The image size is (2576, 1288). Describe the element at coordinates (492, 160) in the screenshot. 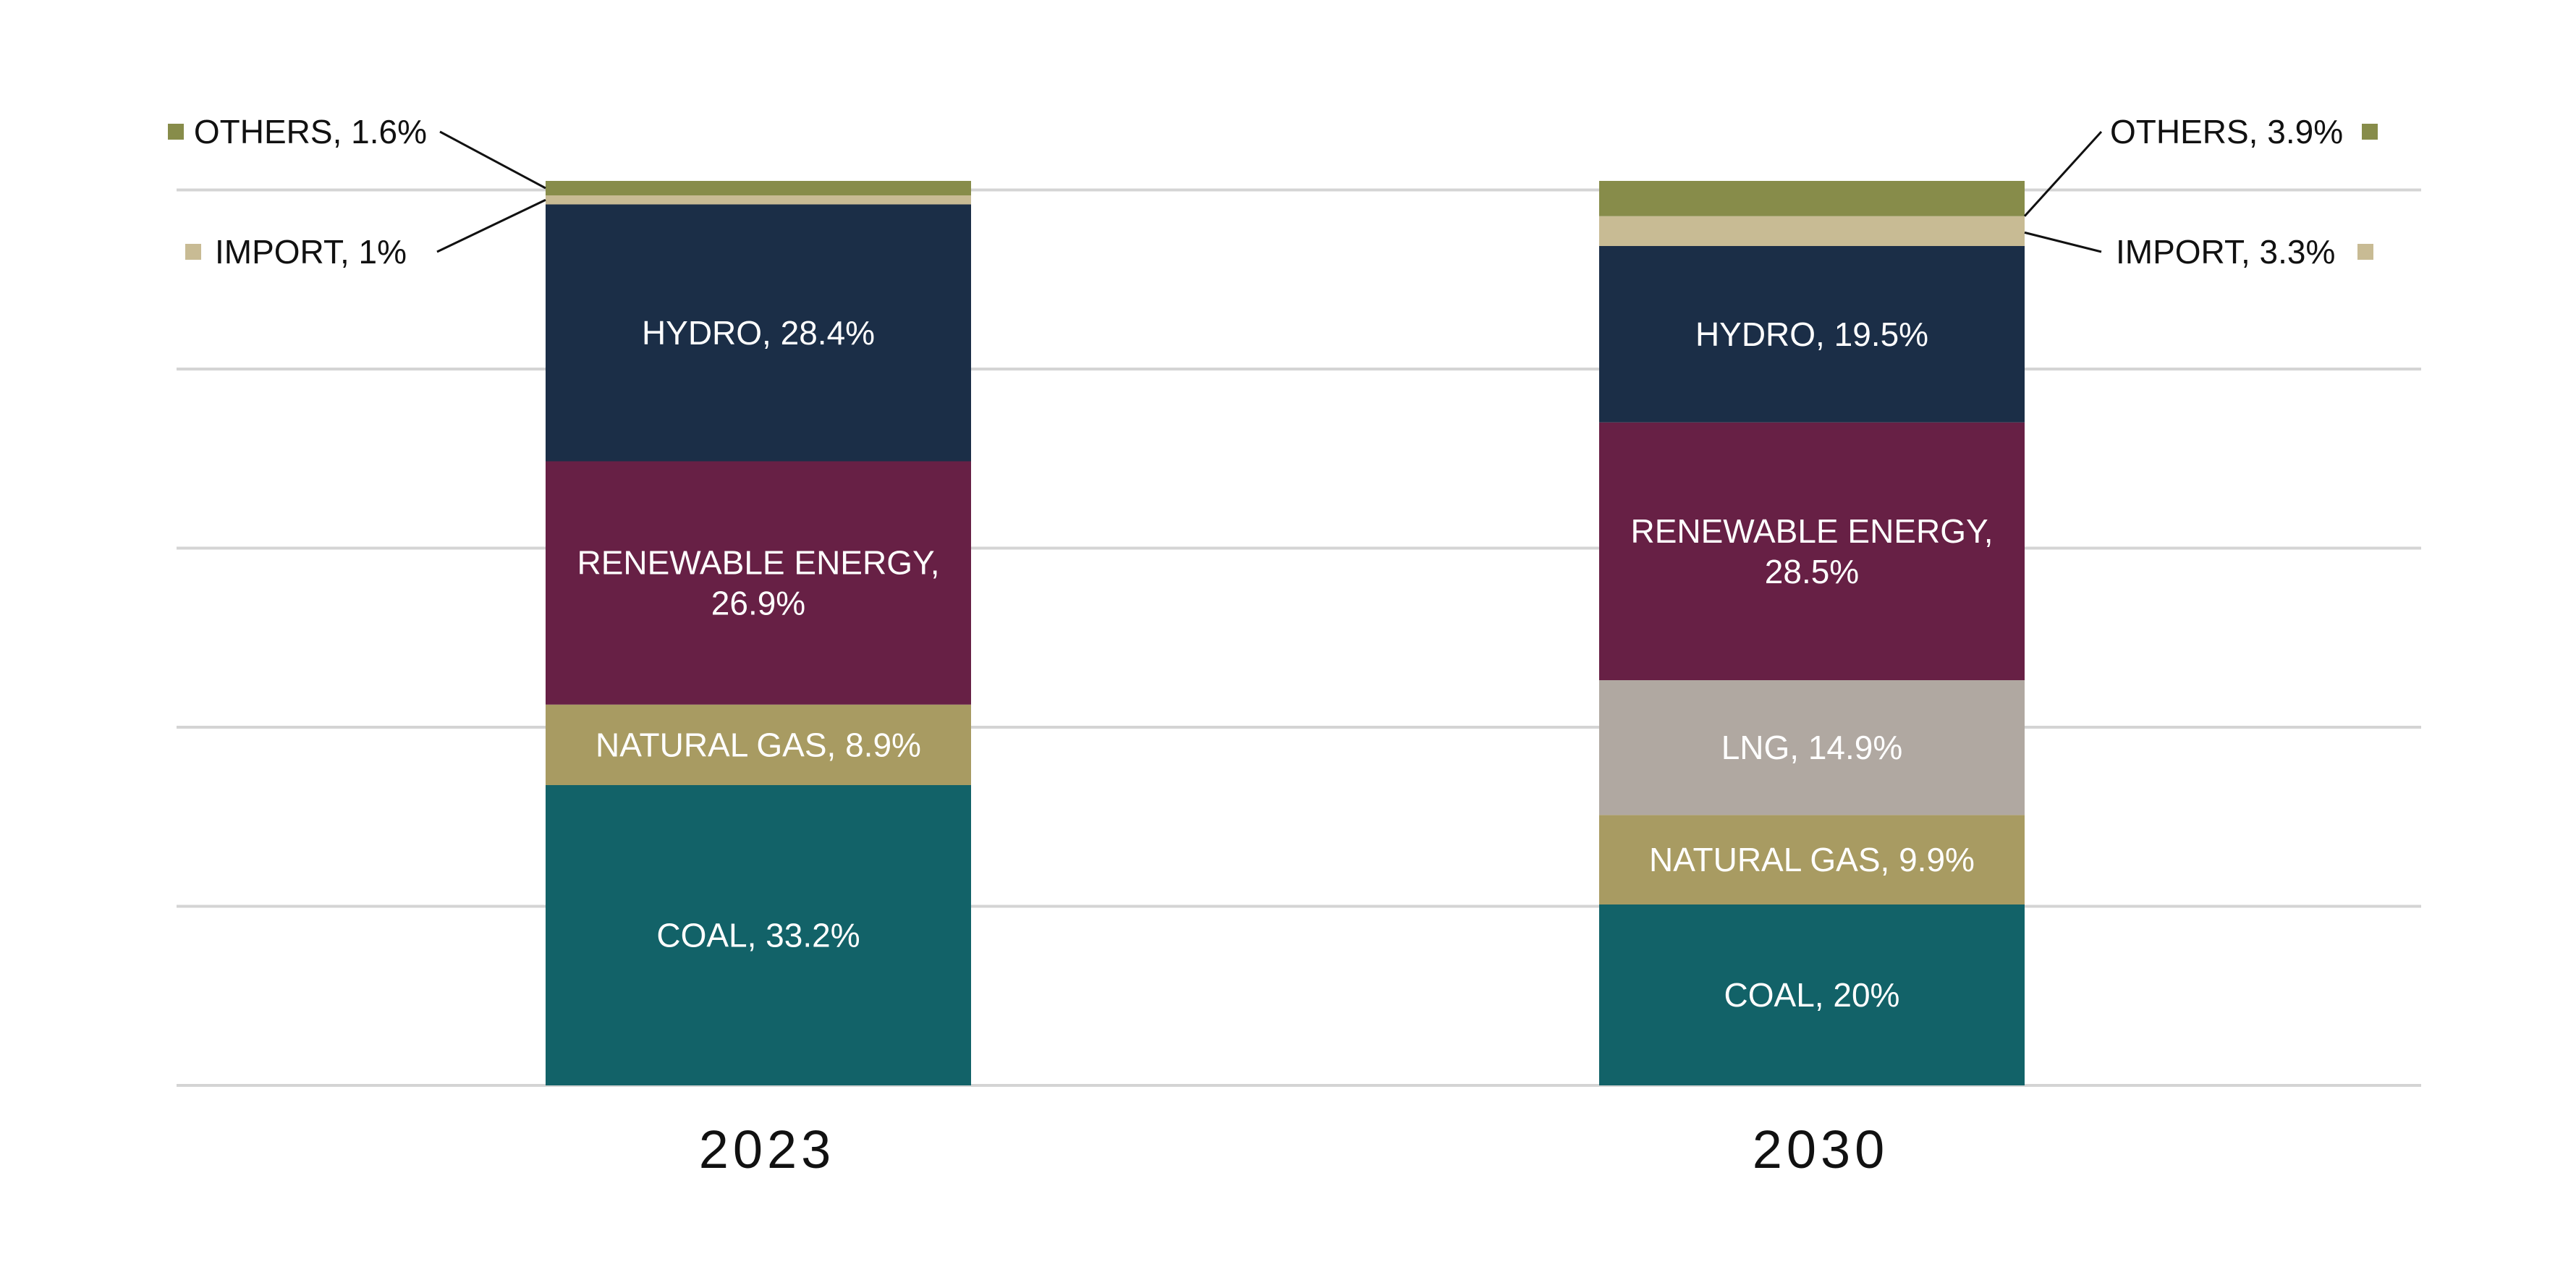

I see `leader-line-others-2023` at that location.